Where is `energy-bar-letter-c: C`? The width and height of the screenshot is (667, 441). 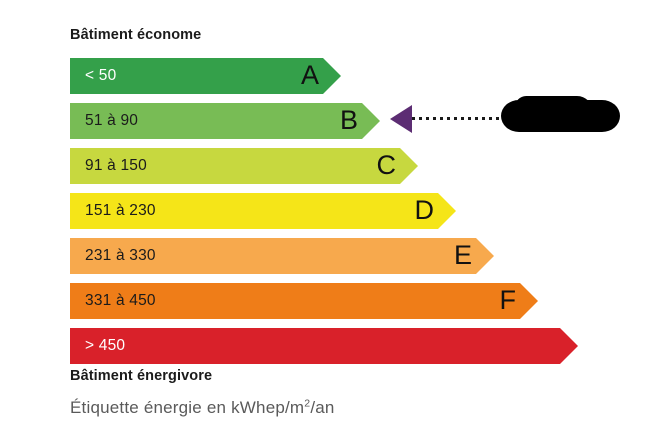 energy-bar-letter-c: C is located at coordinates (386, 165).